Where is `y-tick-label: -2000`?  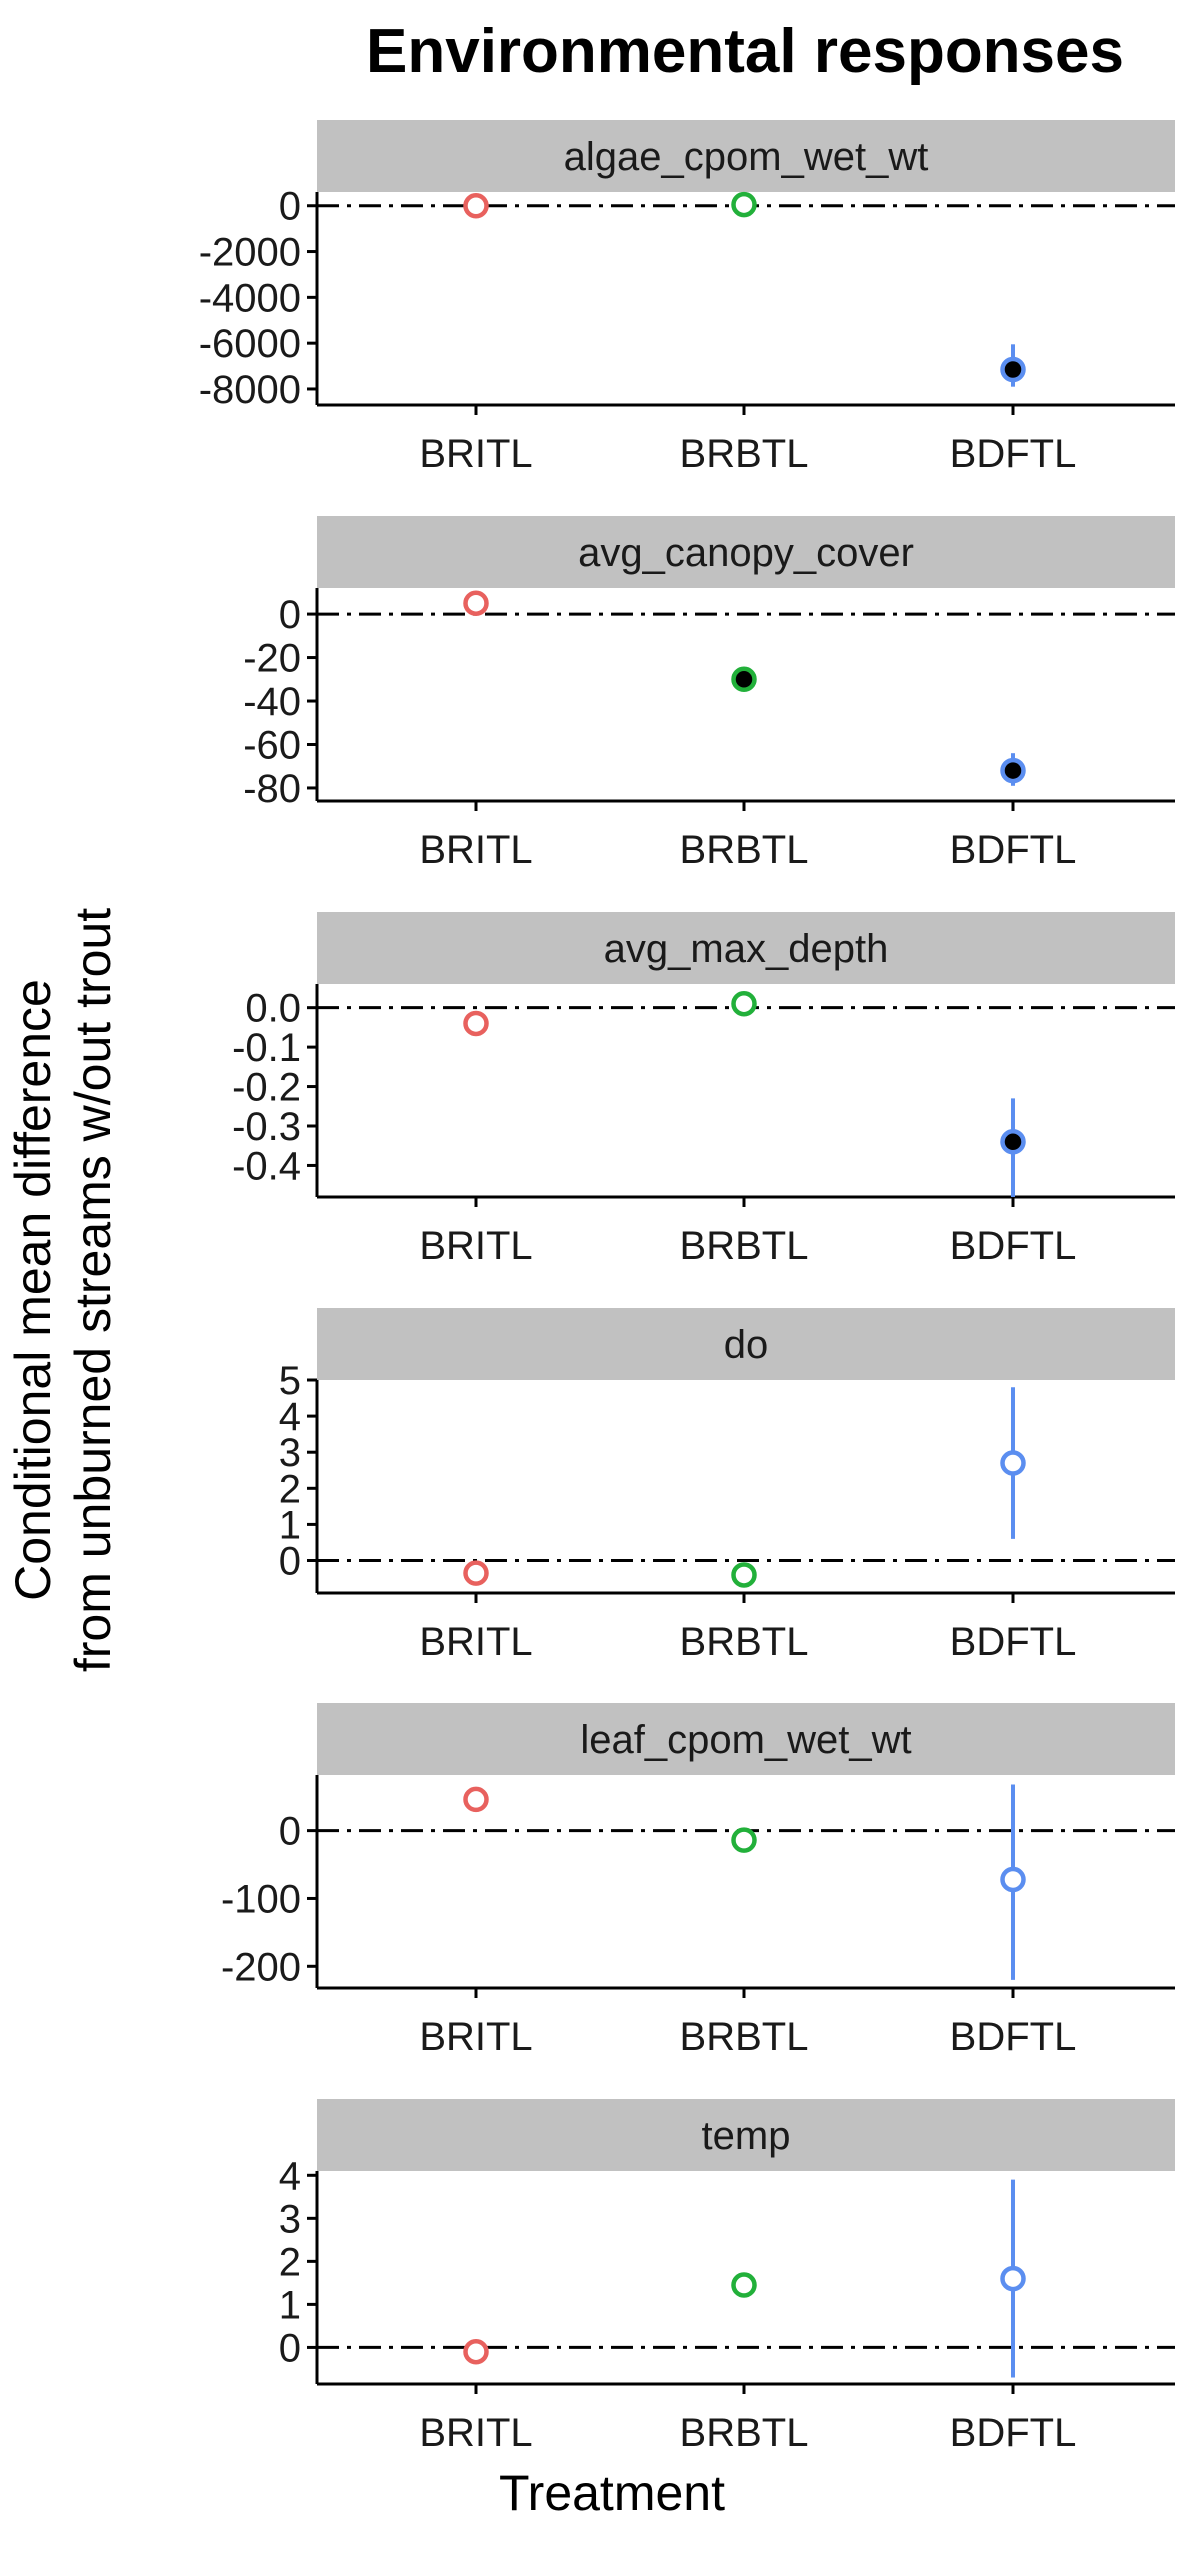
y-tick-label: -2000 is located at coordinates (250, 253).